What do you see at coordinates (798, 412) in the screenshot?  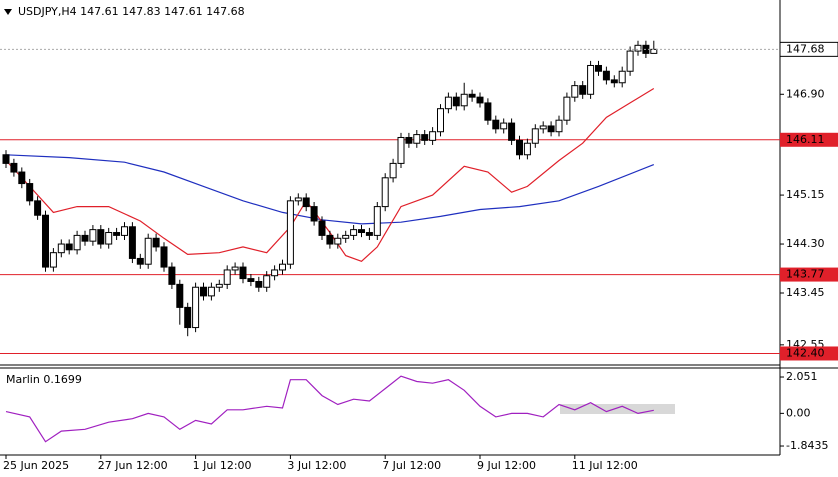 I see `y-tick-label: 0.00` at bounding box center [798, 412].